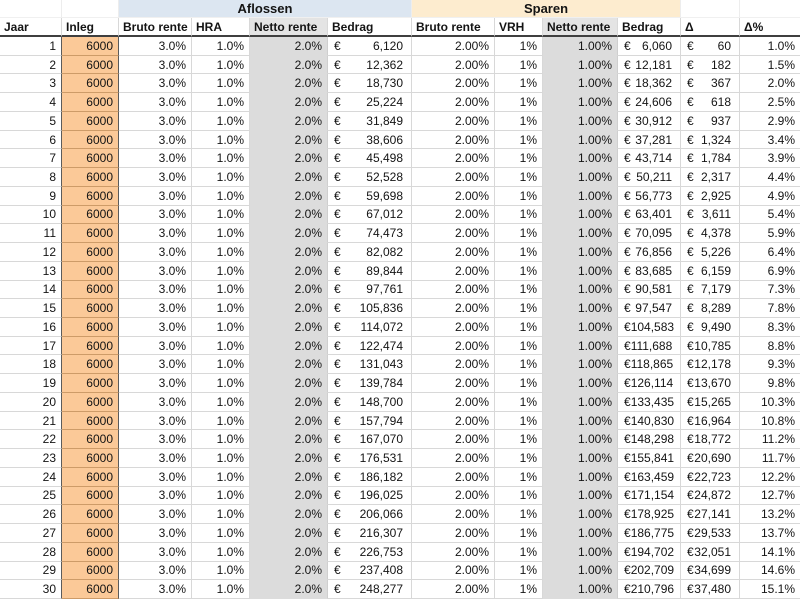 This screenshot has width=800, height=599. I want to click on cell-delta-pct-r13: 6.9%, so click(770, 271).